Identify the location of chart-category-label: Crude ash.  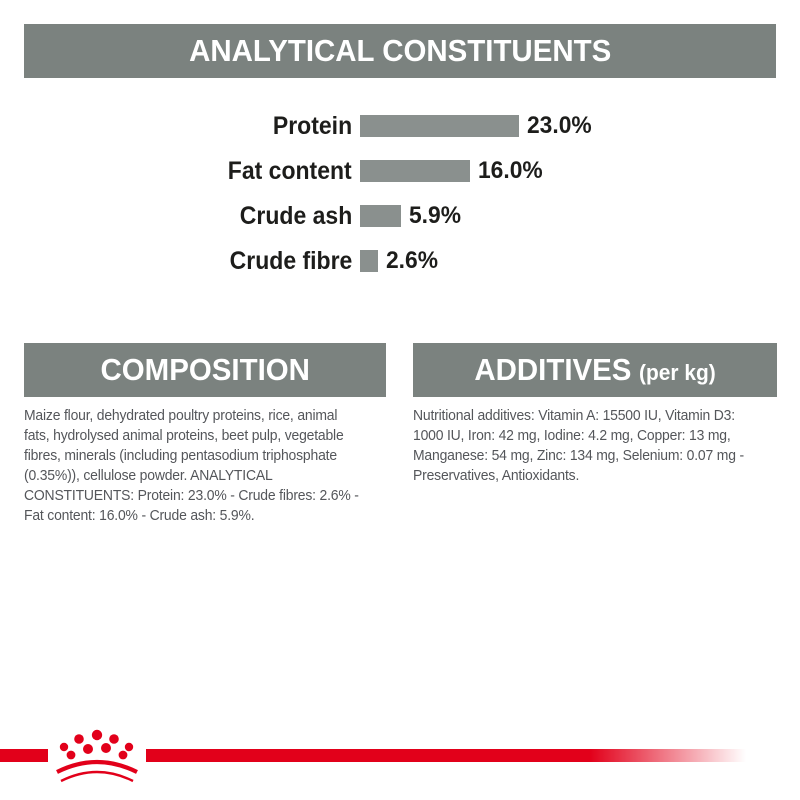
(295, 215).